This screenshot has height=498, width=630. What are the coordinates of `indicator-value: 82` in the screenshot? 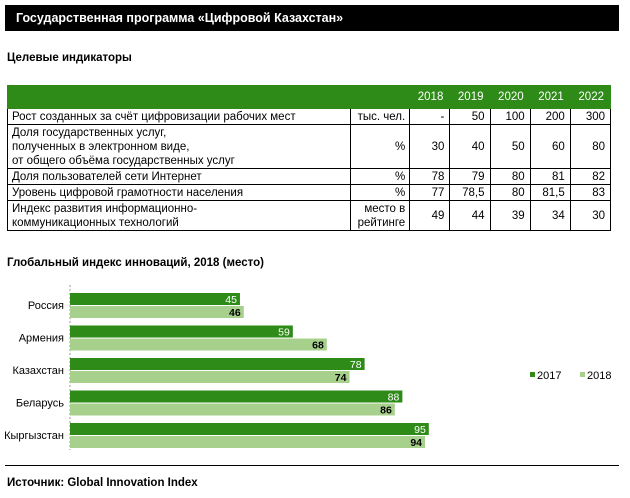 It's located at (590, 176).